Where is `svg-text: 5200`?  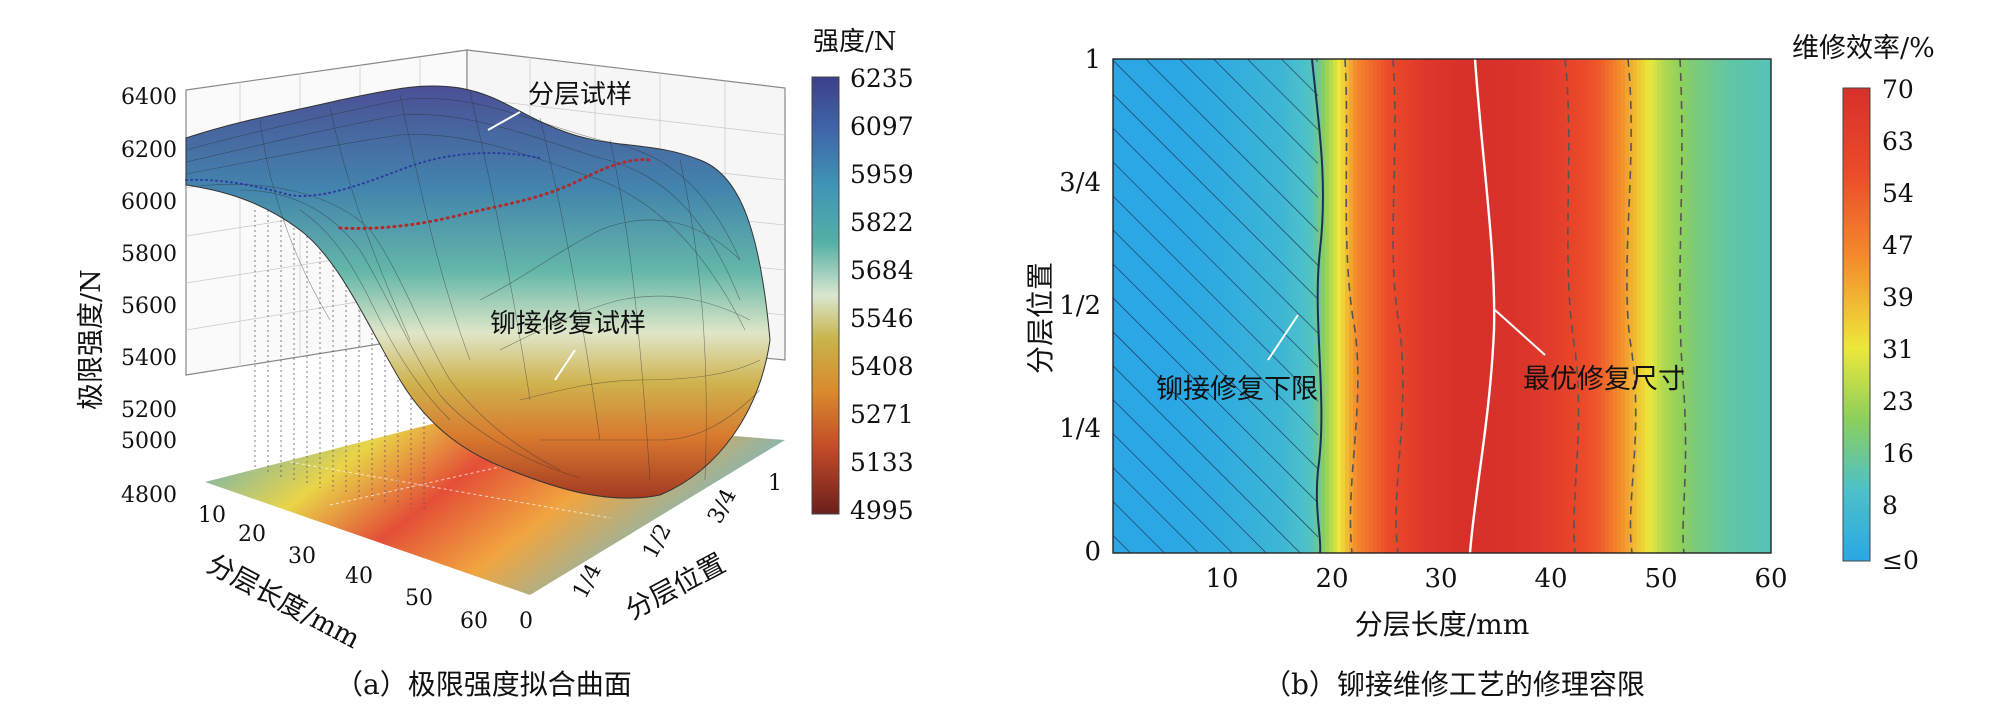 svg-text: 5200 is located at coordinates (149, 410).